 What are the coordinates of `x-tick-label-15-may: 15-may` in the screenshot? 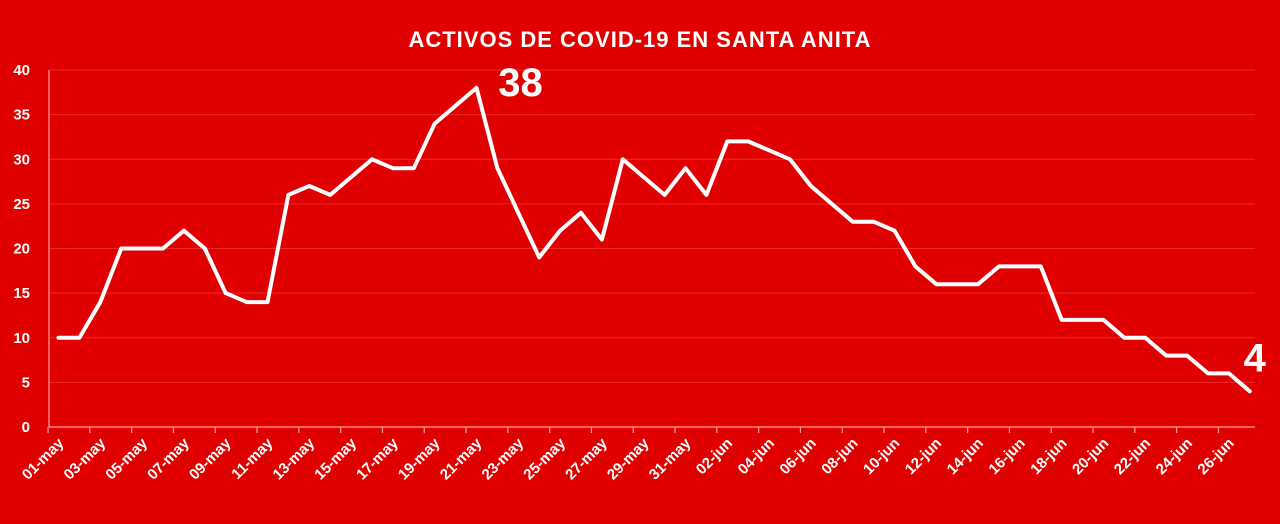 It's located at (335, 458).